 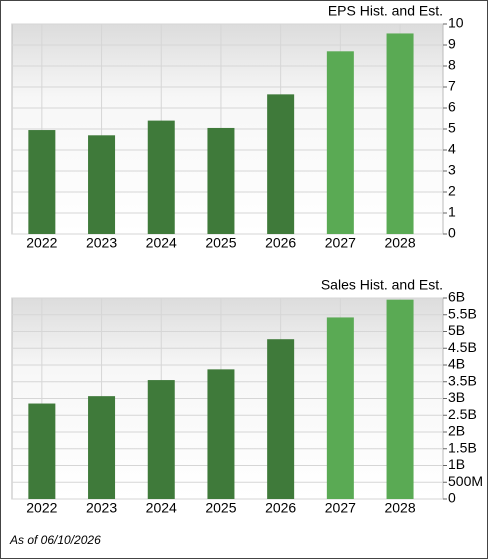 What do you see at coordinates (452, 212) in the screenshot?
I see `y-tick-label: 1` at bounding box center [452, 212].